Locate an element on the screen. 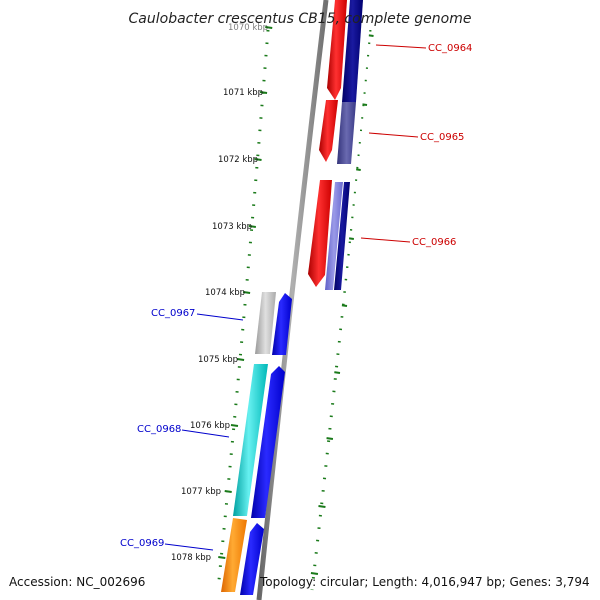 The height and width of the screenshot is (600, 600). accession-text: Accession: NC_002696 is located at coordinates (77, 582).